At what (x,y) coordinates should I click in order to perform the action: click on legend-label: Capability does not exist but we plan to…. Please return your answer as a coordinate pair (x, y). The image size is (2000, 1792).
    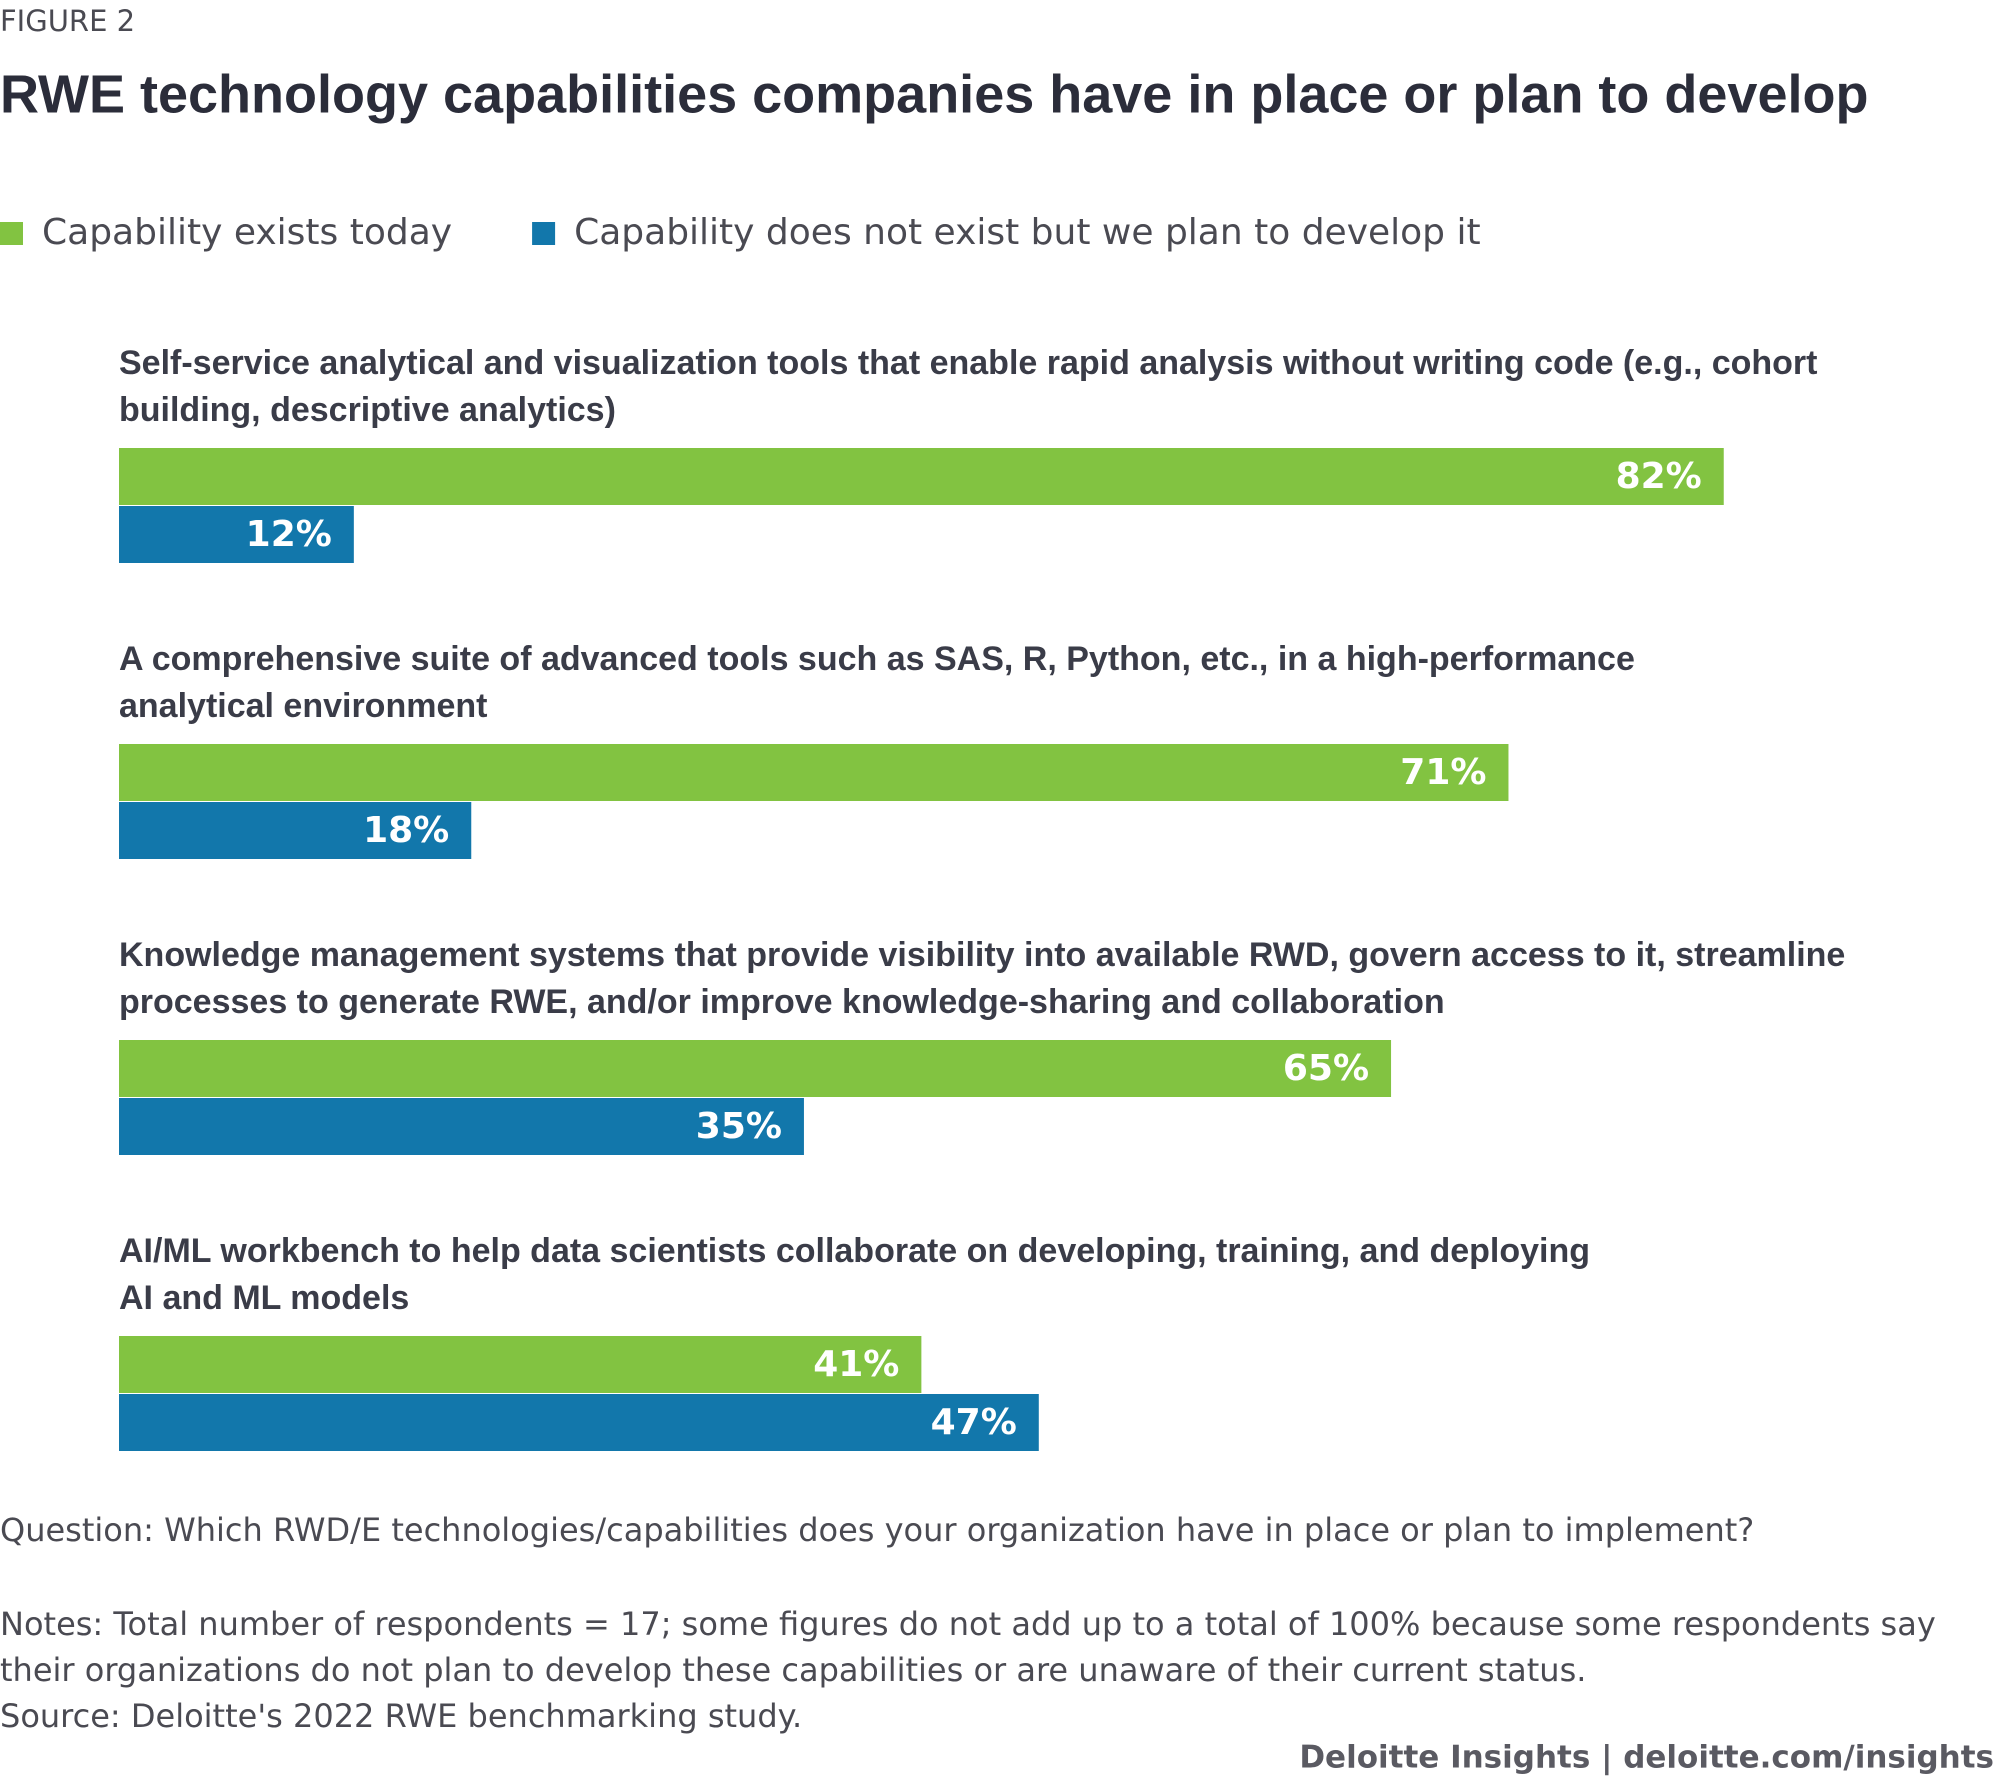
    Looking at the image, I should click on (1027, 232).